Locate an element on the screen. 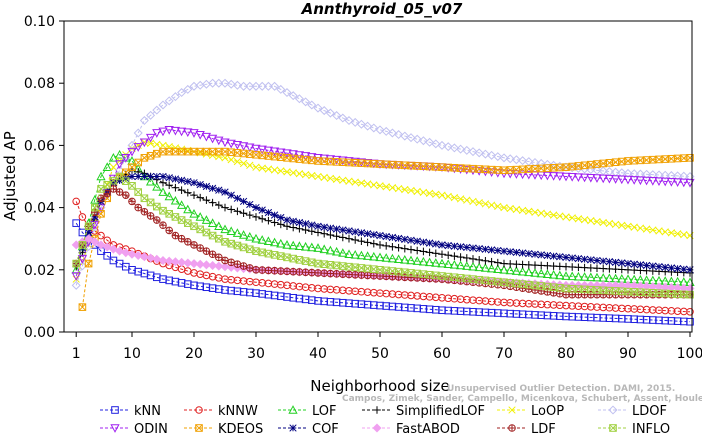 This screenshot has width=702, height=434. y-tick-label: 0.04 is located at coordinates (39, 209).